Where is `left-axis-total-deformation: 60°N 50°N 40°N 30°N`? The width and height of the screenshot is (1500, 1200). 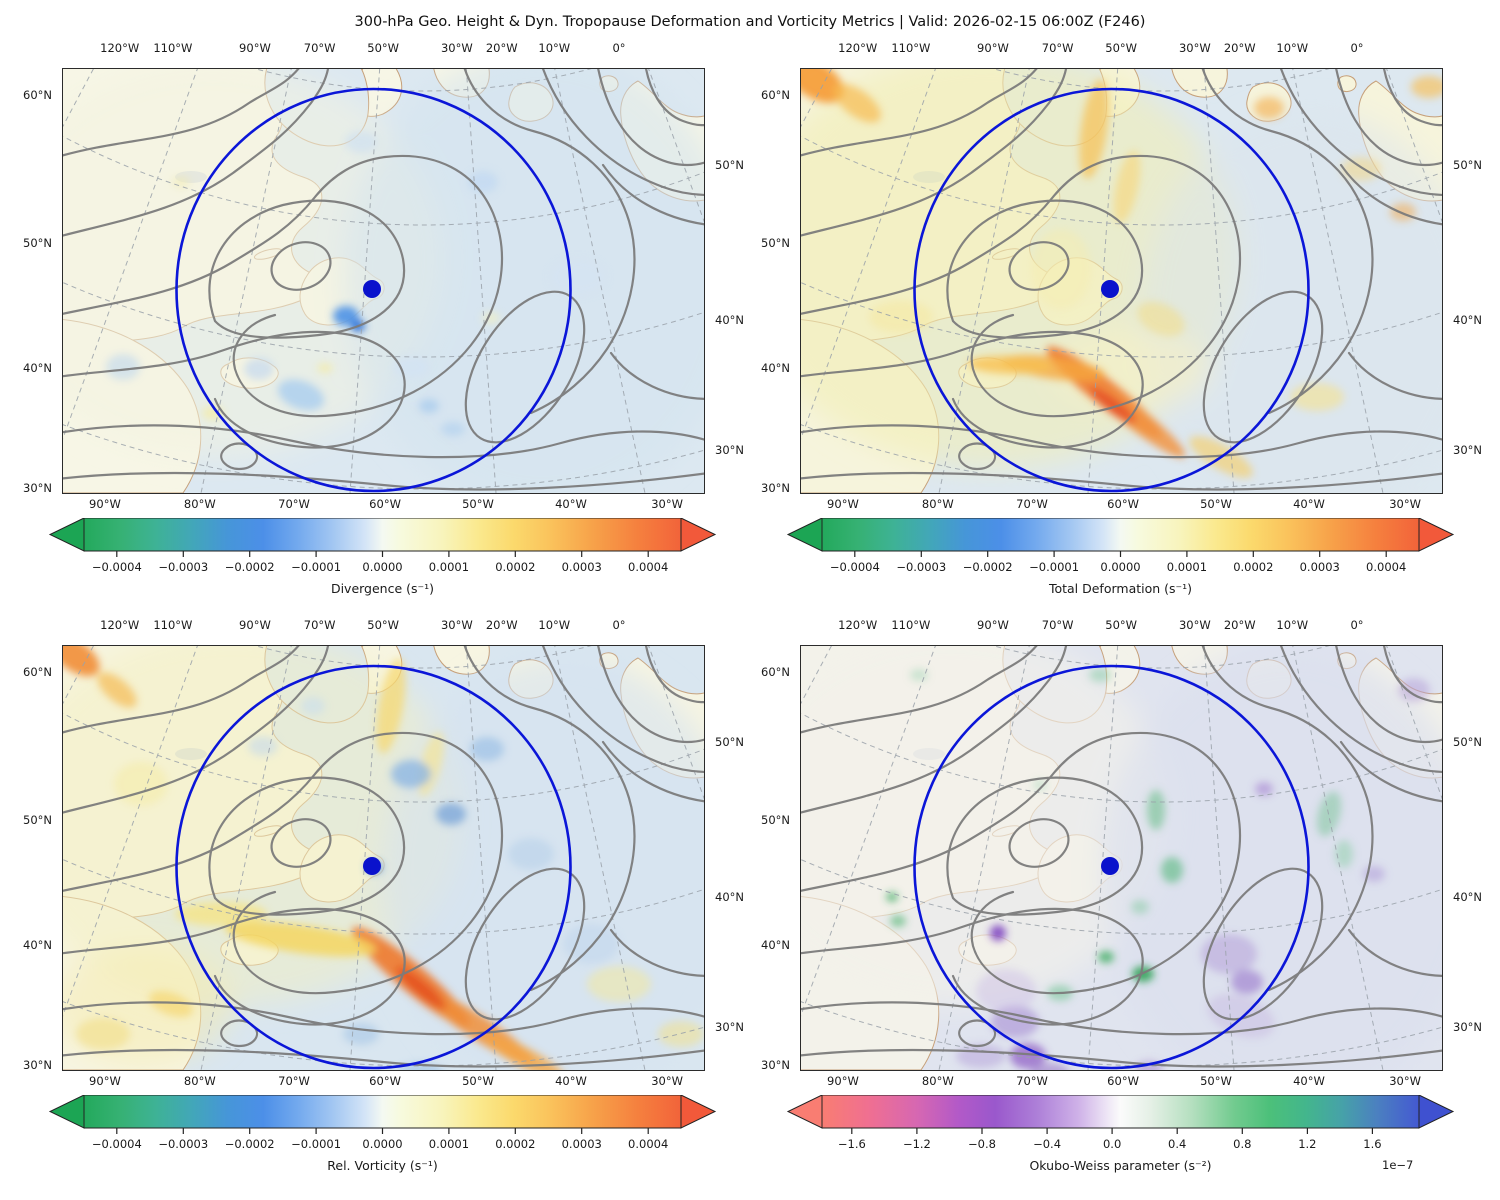 left-axis-total-deformation: 60°N 50°N 40°N 30°N is located at coordinates (767, 281).